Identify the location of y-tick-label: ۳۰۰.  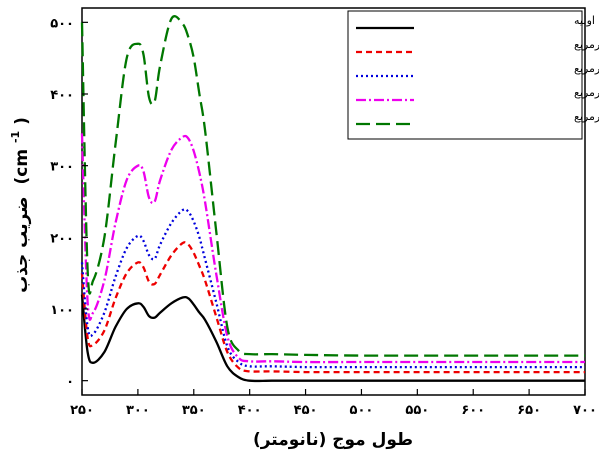
(62, 167).